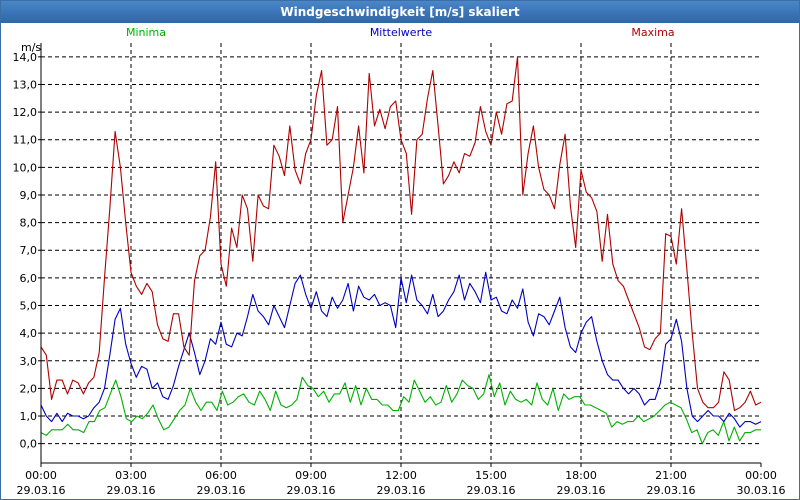 This screenshot has width=800, height=500. I want to click on legend-entry-maxima: Maxima, so click(652, 32).